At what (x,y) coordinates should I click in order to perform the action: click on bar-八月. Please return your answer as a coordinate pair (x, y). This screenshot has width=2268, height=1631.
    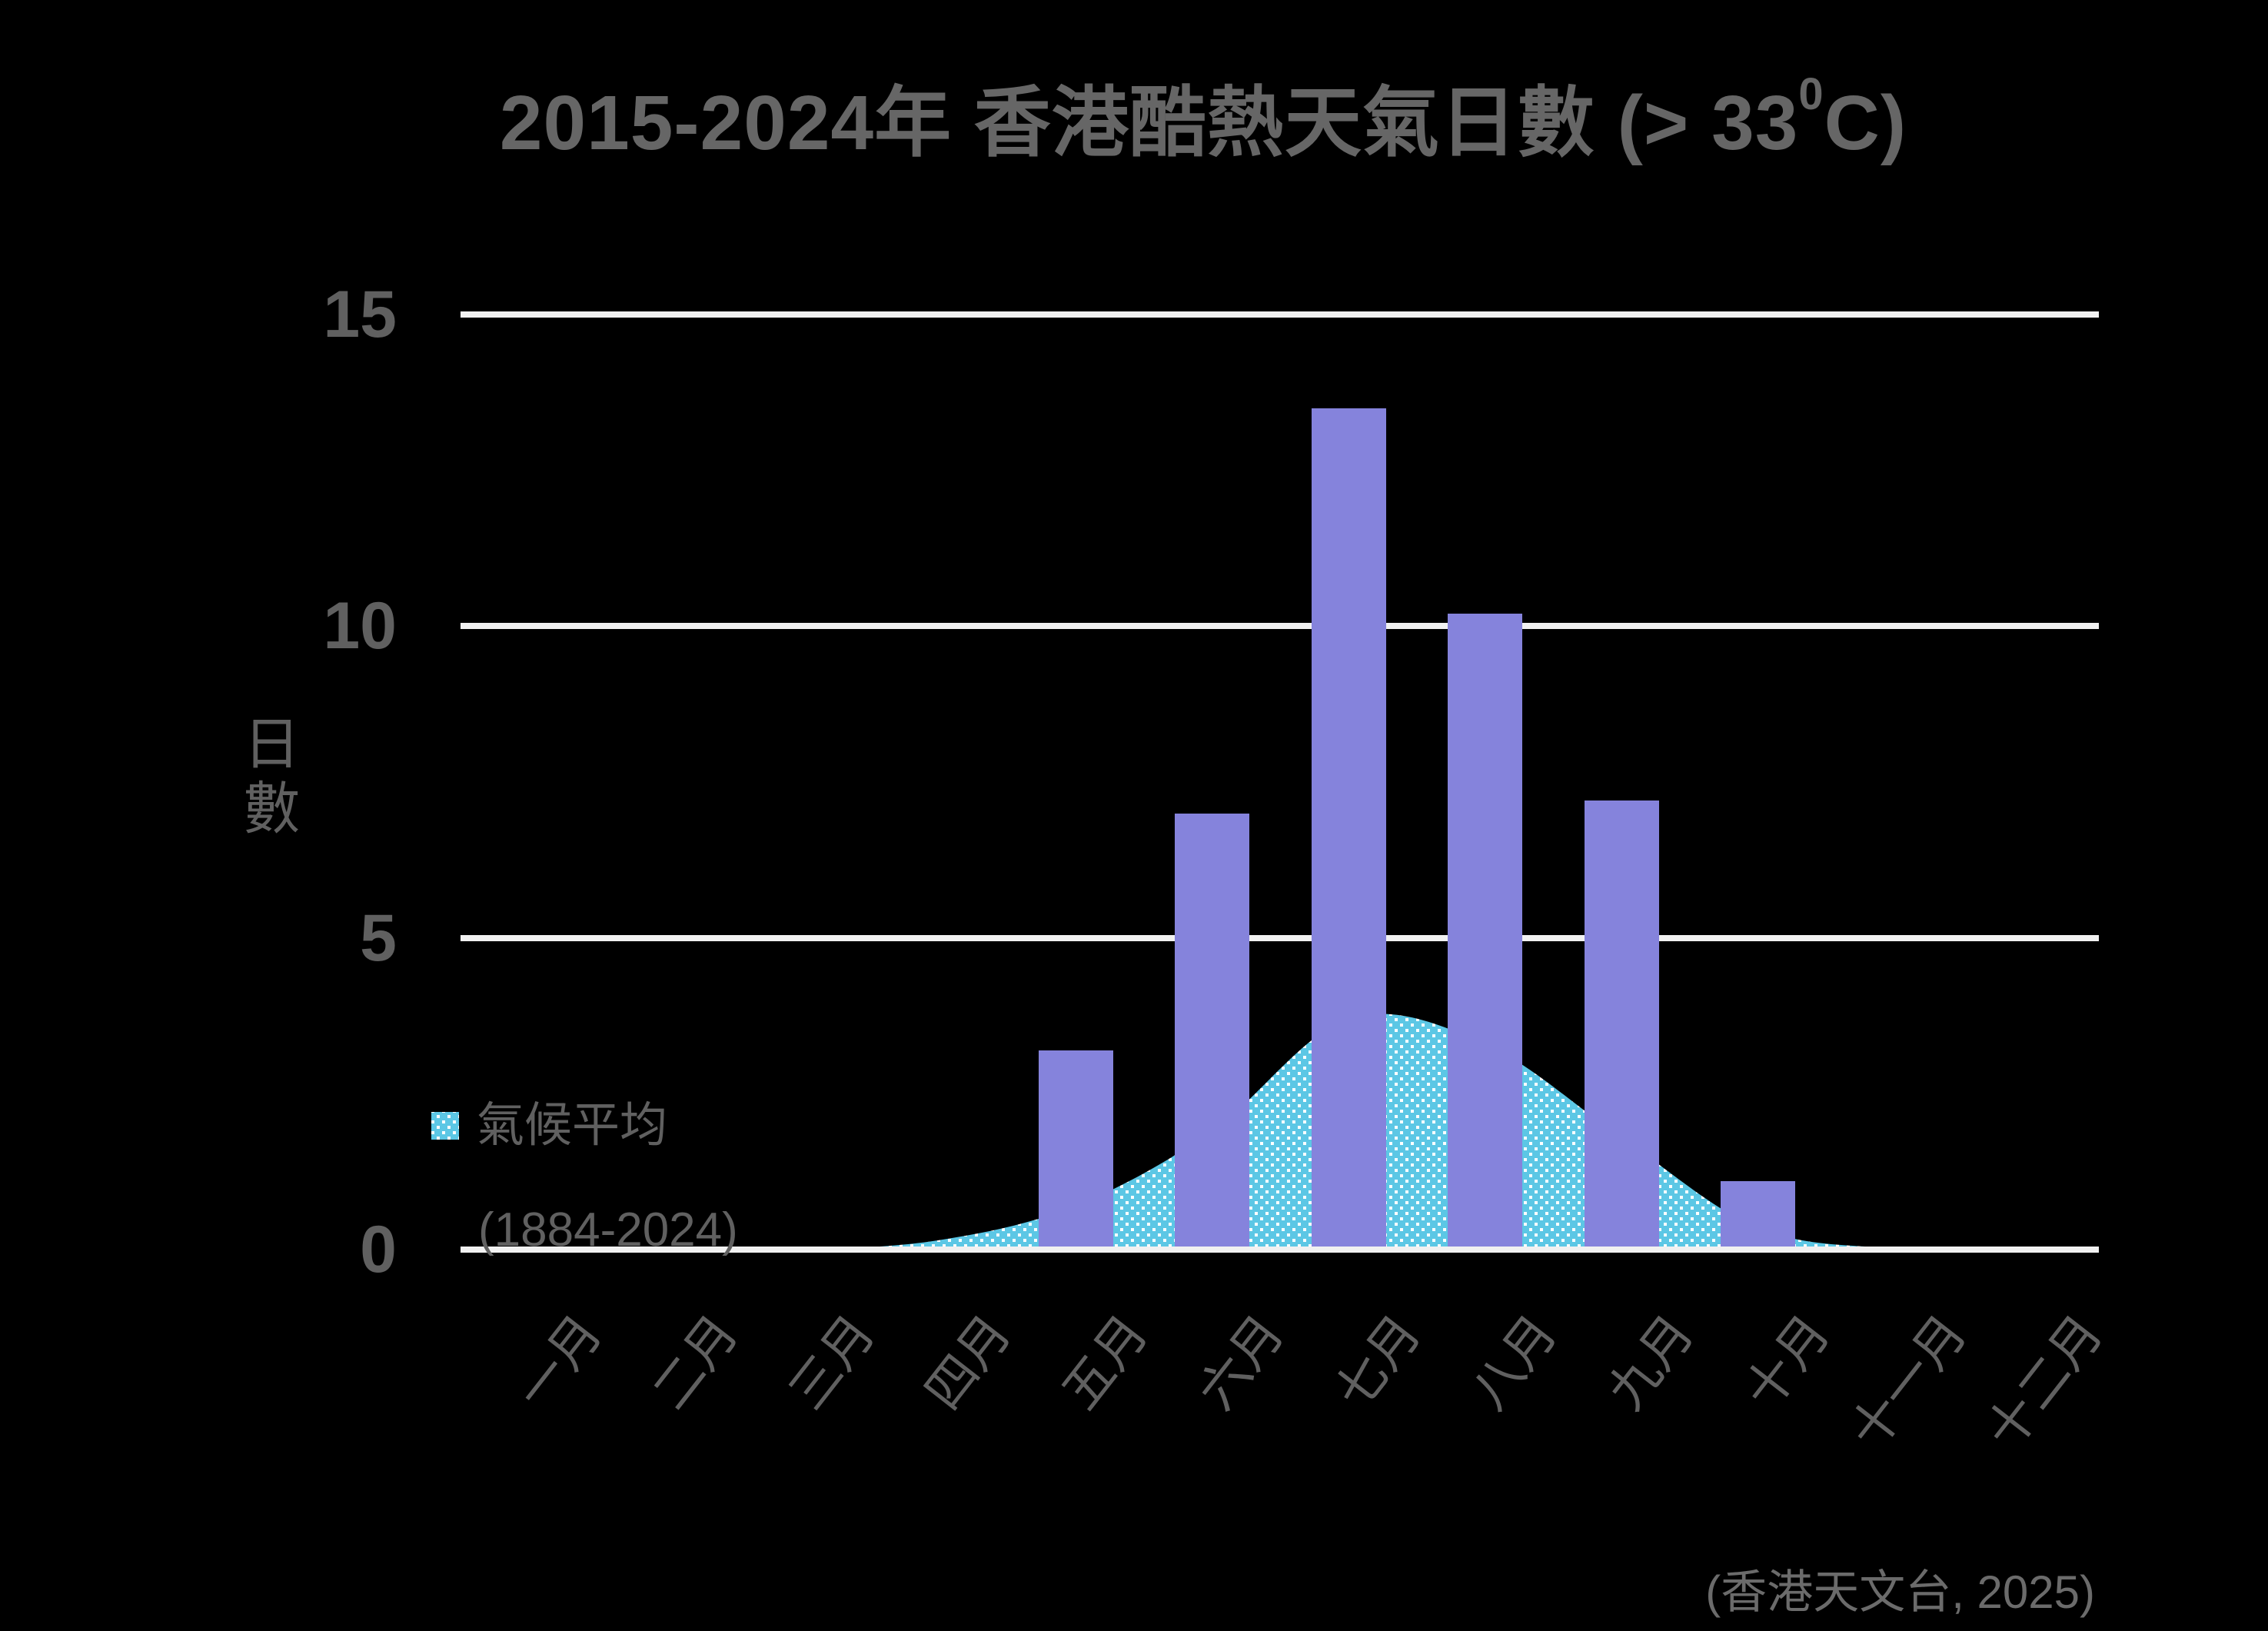
    Looking at the image, I should click on (1485, 933).